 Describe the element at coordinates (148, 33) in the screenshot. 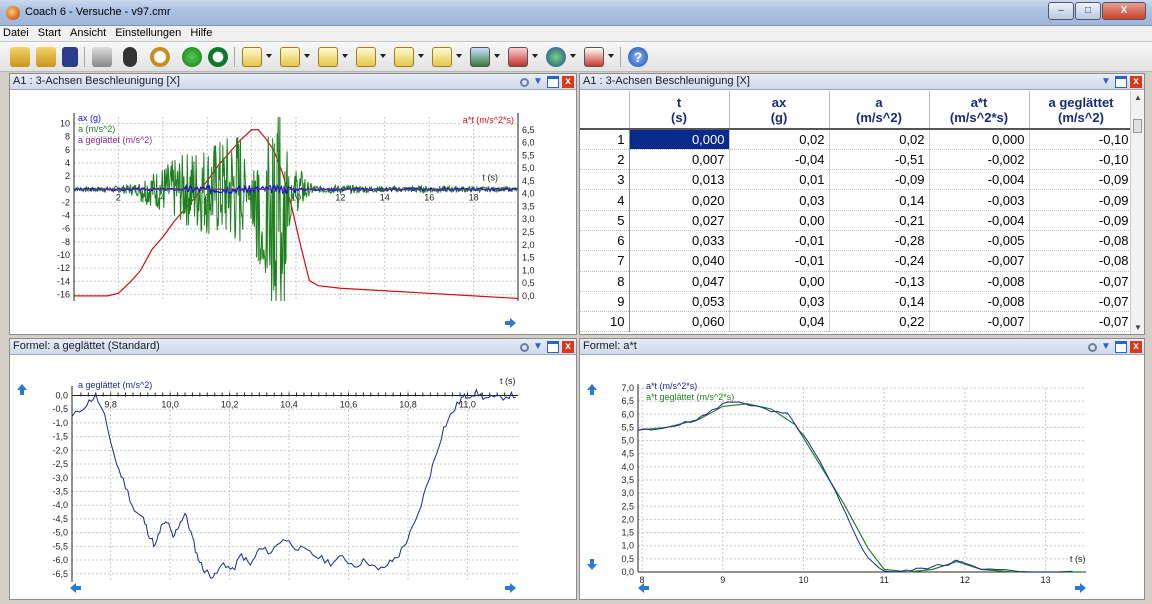

I see `menu-einstellungen: Einstellungen` at that location.